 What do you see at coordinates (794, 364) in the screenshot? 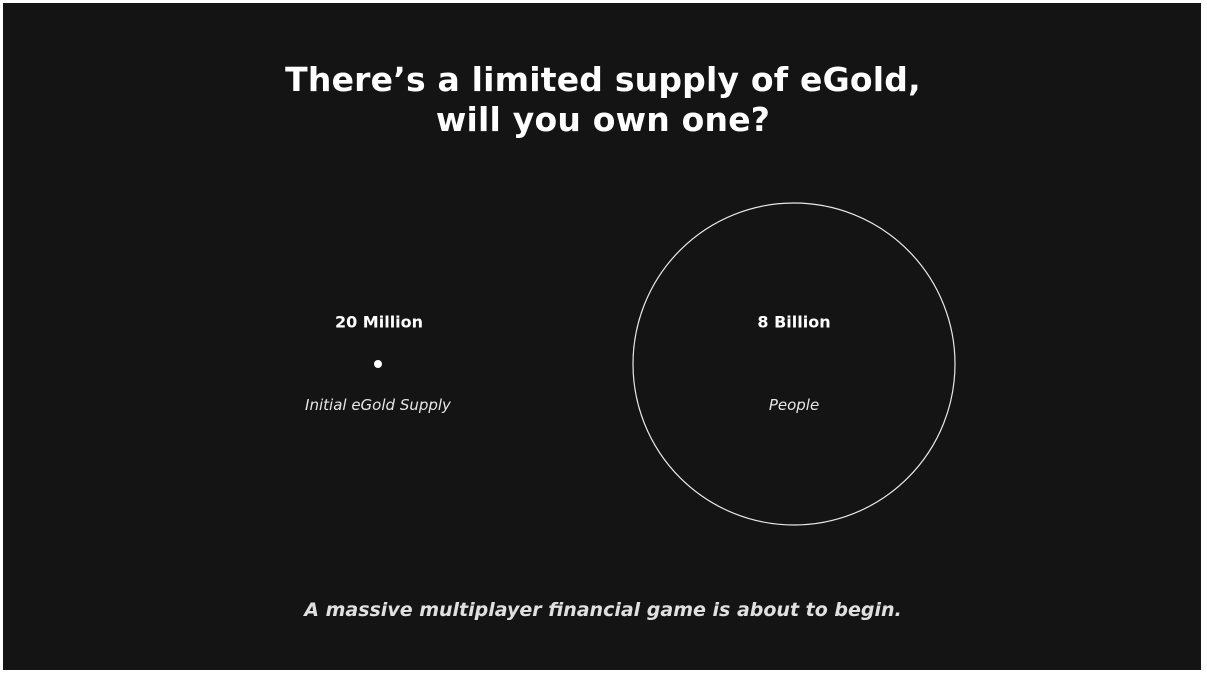
I see `large-circle` at bounding box center [794, 364].